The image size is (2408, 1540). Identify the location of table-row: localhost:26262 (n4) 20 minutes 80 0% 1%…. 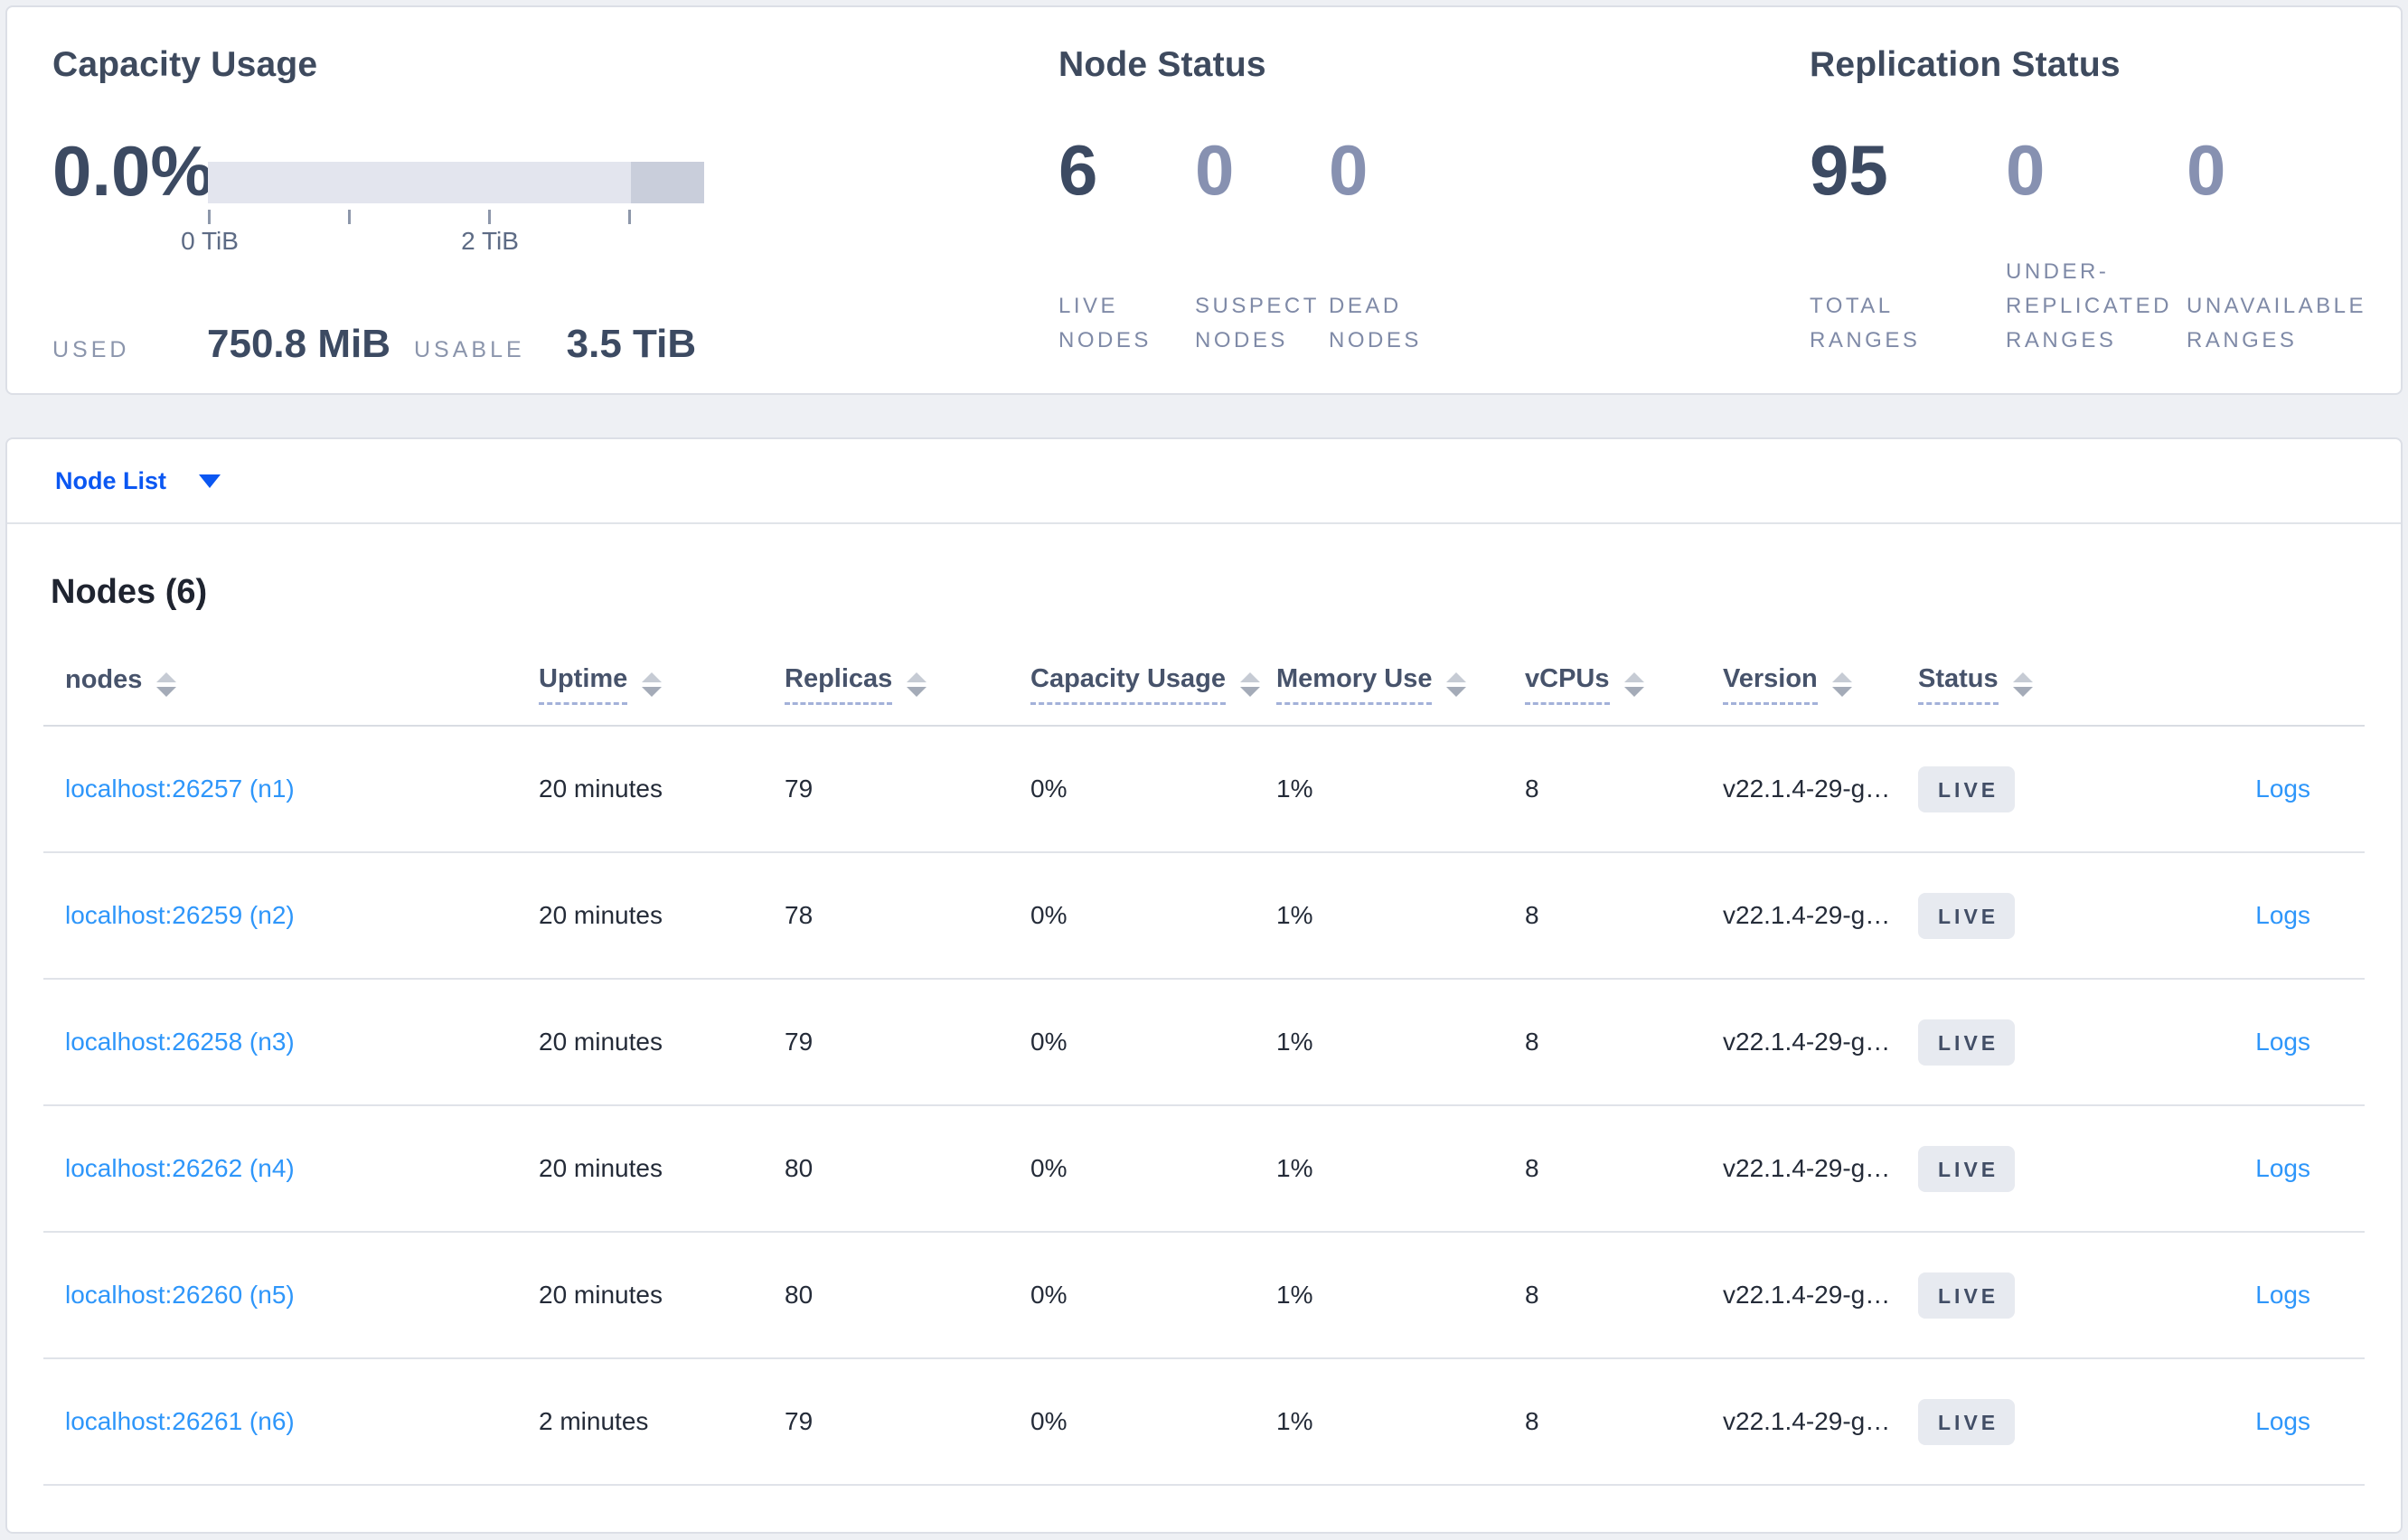
(1204, 1169).